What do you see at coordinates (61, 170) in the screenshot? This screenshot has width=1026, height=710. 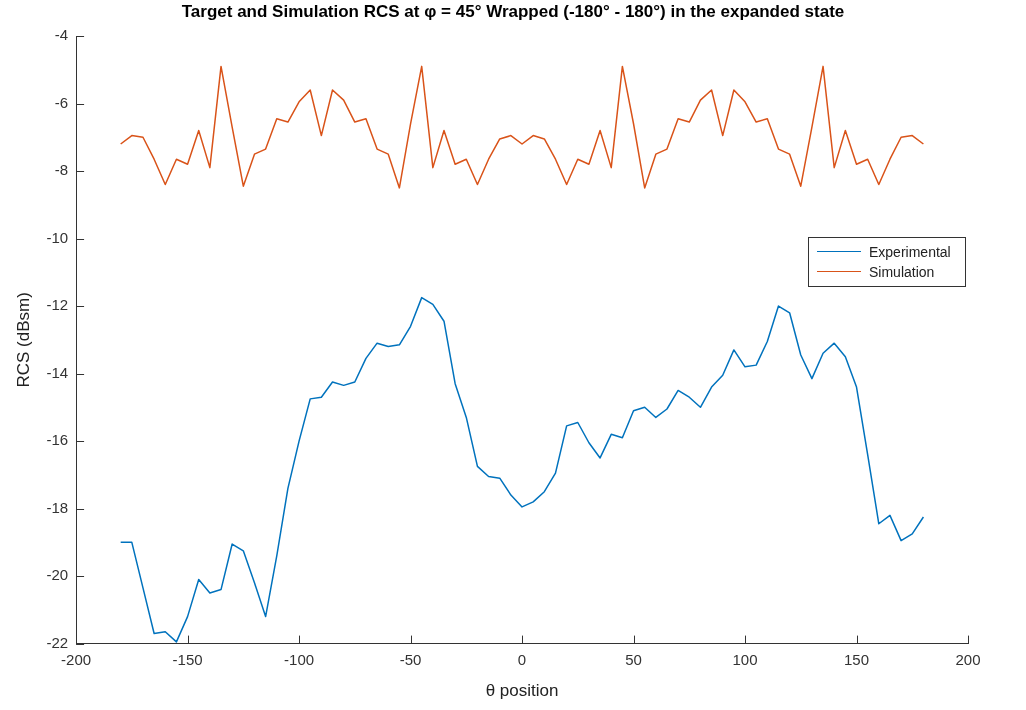 I see `y-tick-label: -8` at bounding box center [61, 170].